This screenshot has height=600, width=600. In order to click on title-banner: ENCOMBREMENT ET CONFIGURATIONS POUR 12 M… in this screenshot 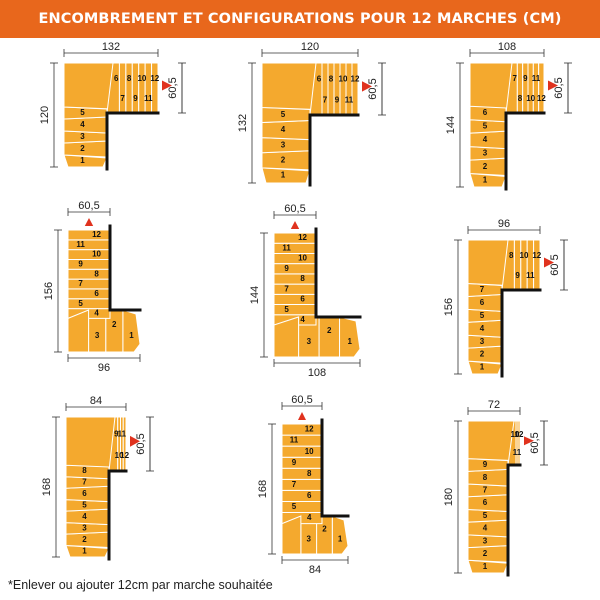, I will do `click(300, 19)`.